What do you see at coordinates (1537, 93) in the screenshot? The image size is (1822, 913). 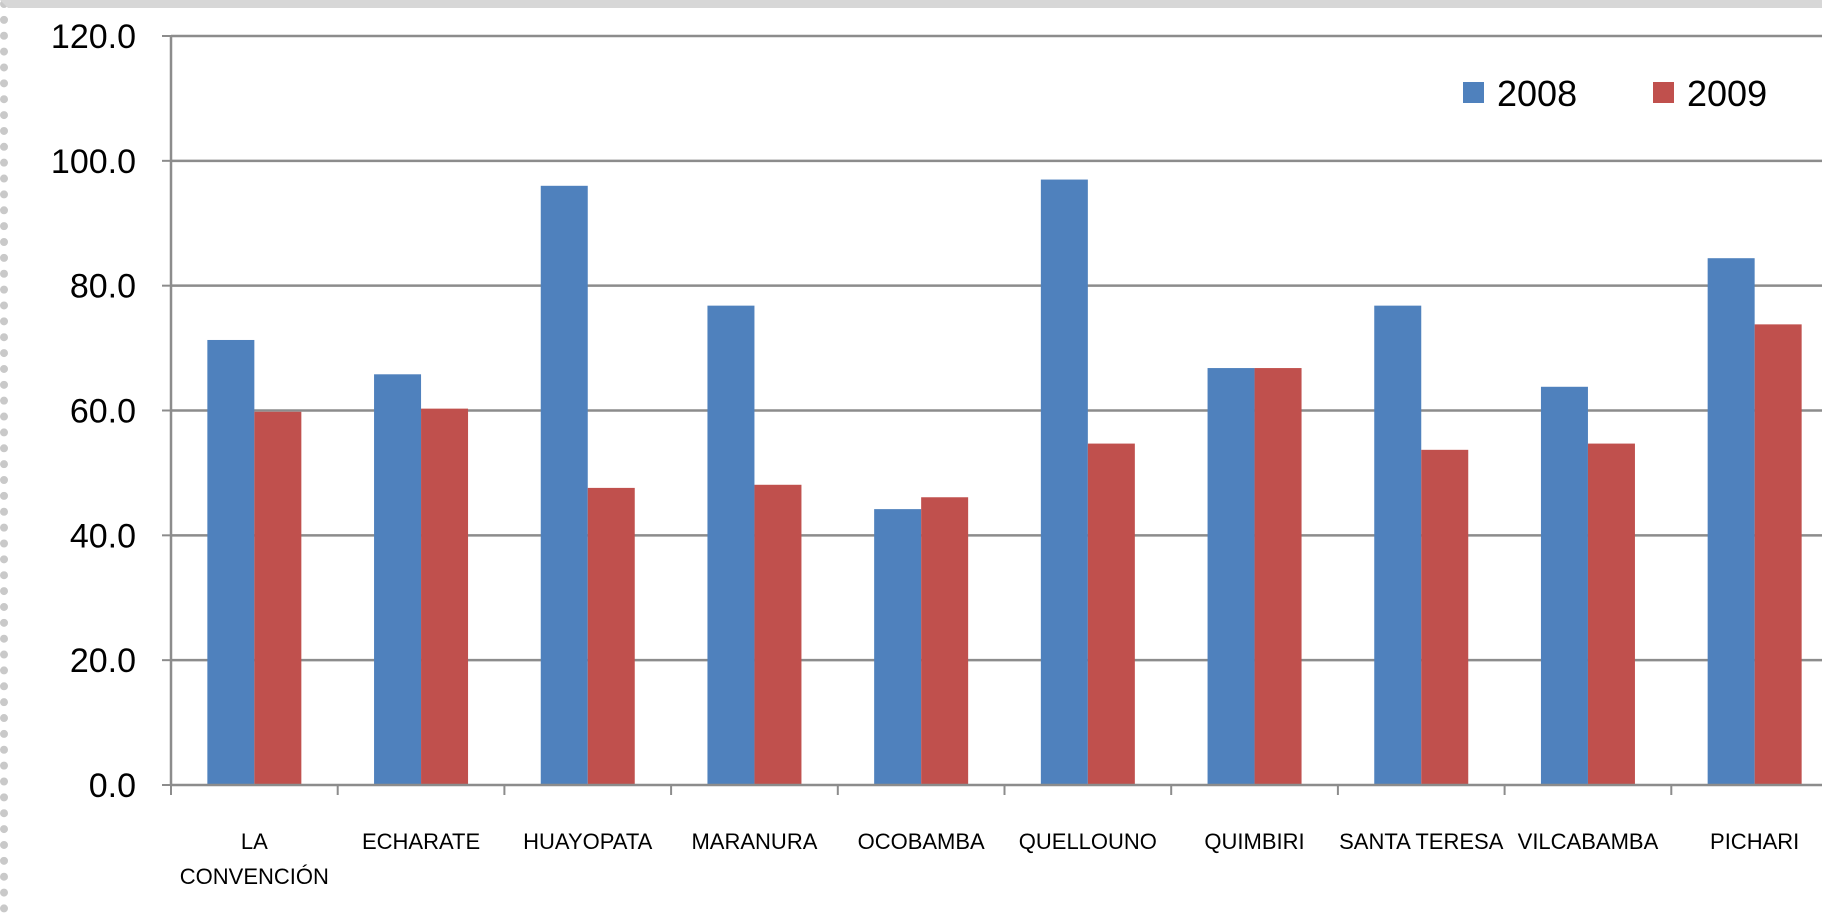 I see `legend-label-2008: 2008` at bounding box center [1537, 93].